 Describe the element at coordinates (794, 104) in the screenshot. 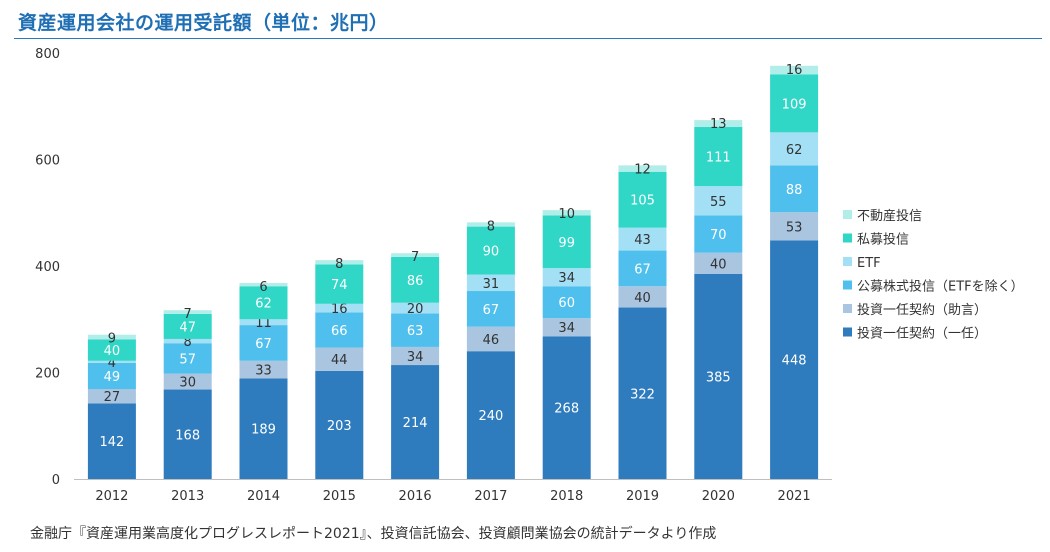

I see `data-label: 109` at that location.